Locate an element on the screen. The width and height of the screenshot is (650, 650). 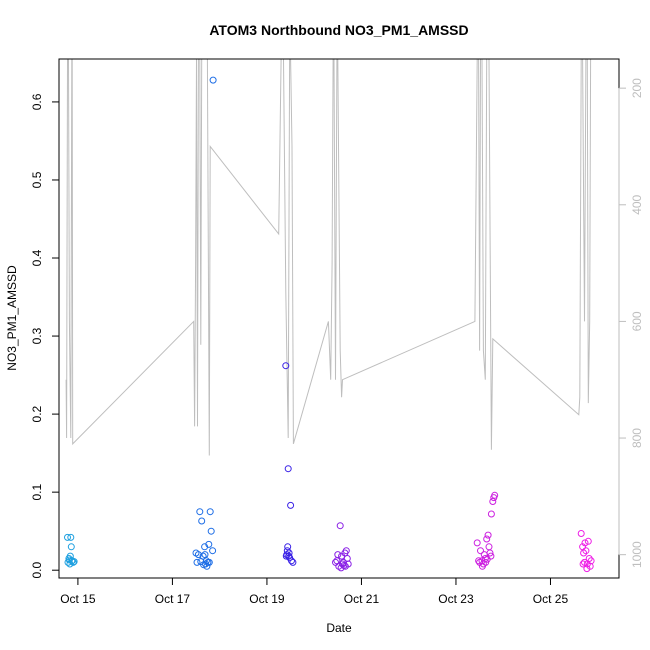
y-tick-label: 0.5 is located at coordinates (37, 179).